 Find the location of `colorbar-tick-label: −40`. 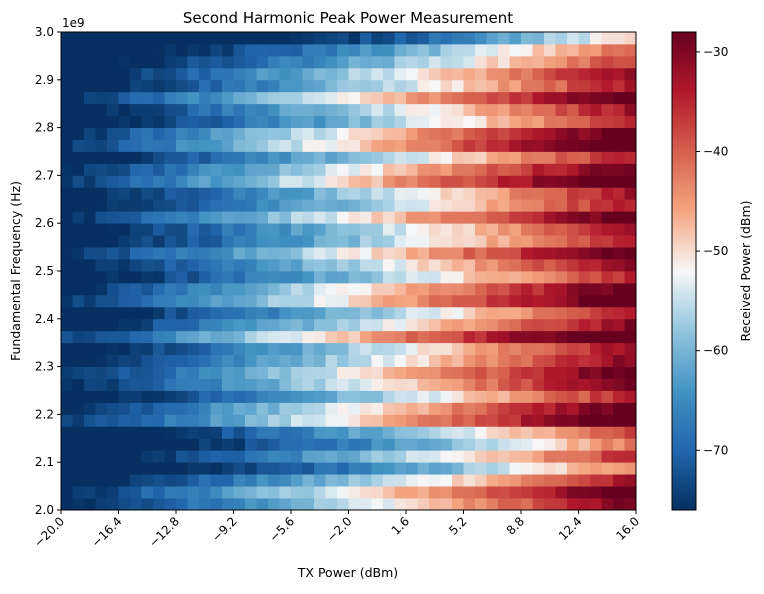

colorbar-tick-label: −40 is located at coordinates (715, 152).